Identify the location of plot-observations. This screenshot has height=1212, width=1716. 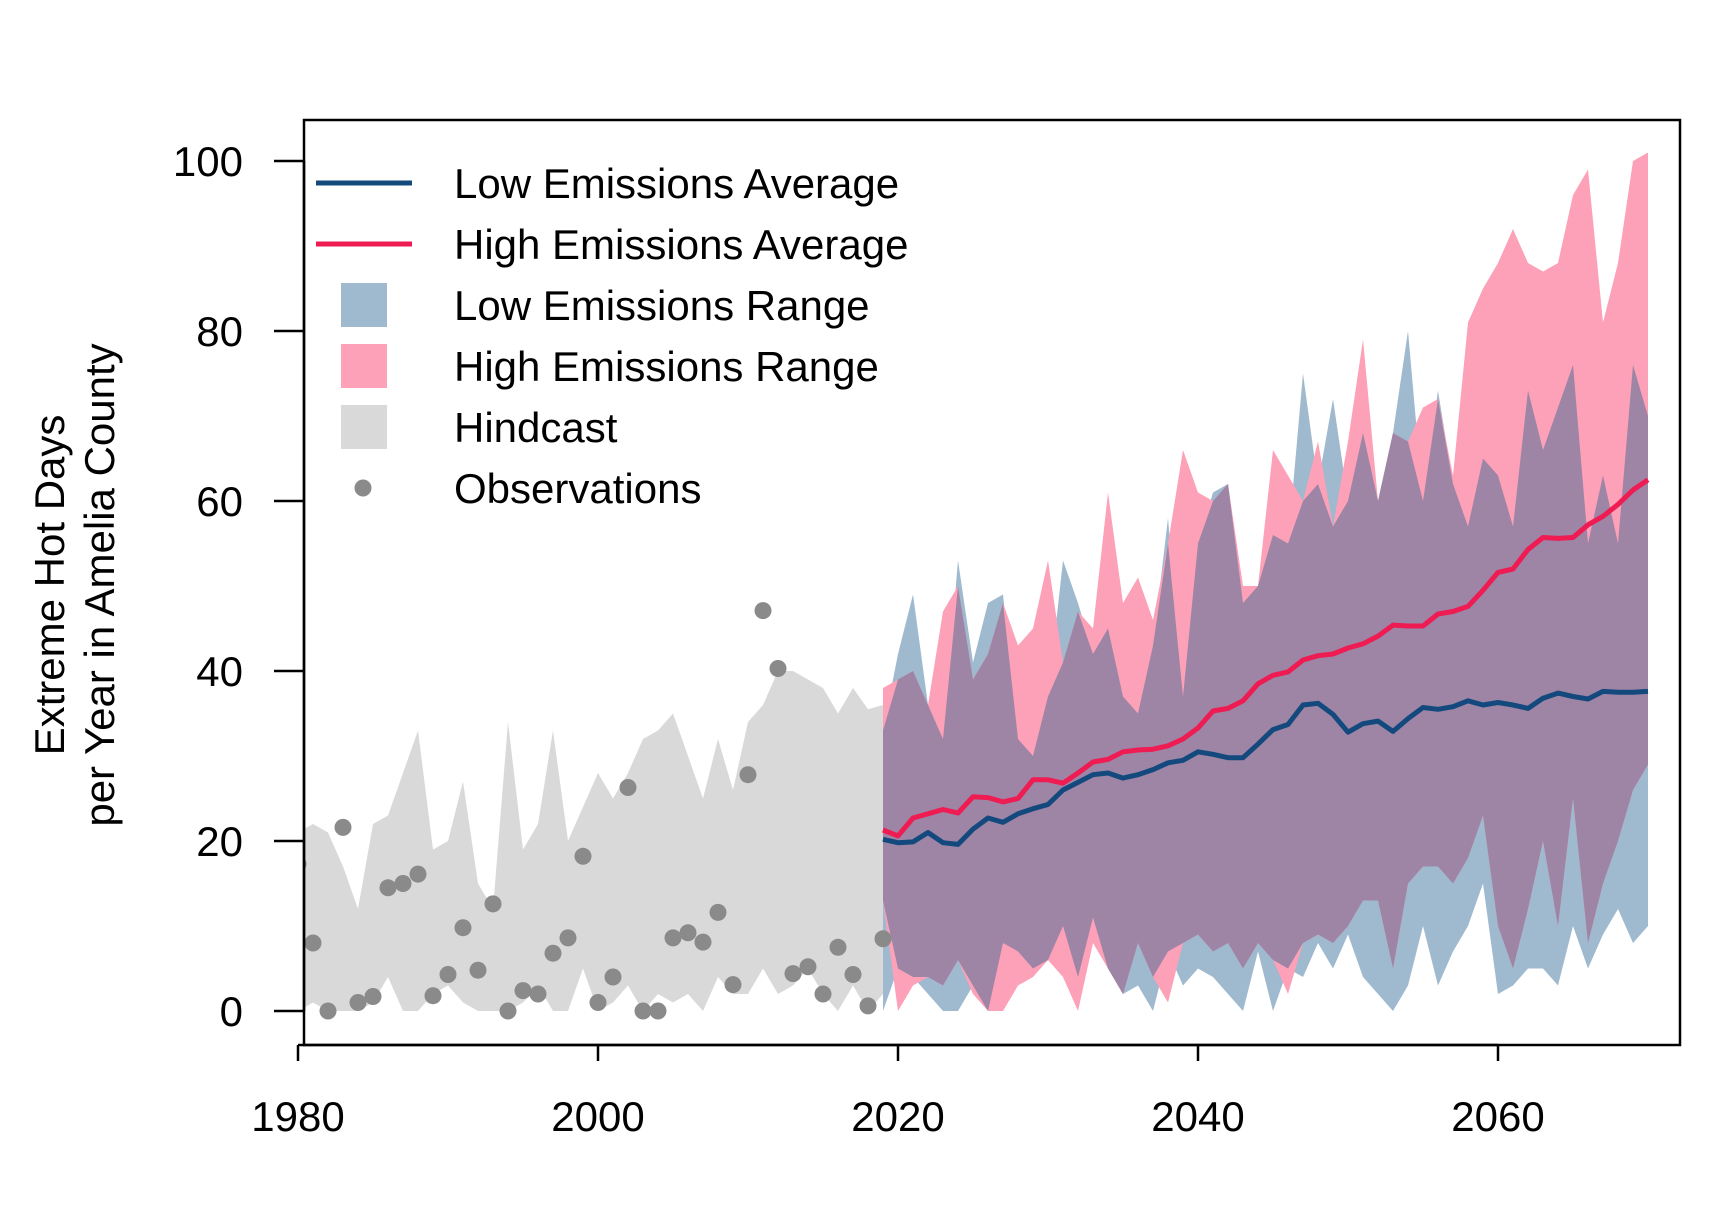
(583, 811).